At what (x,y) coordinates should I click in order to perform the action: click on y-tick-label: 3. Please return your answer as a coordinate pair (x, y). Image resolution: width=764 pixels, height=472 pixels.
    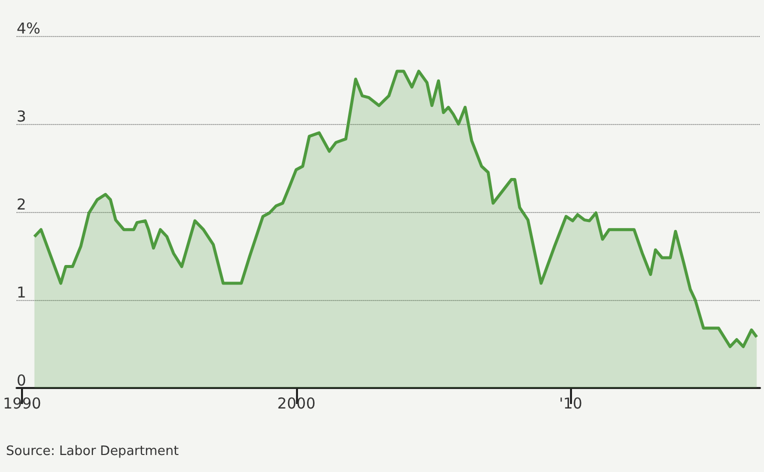
    Looking at the image, I should click on (21, 117).